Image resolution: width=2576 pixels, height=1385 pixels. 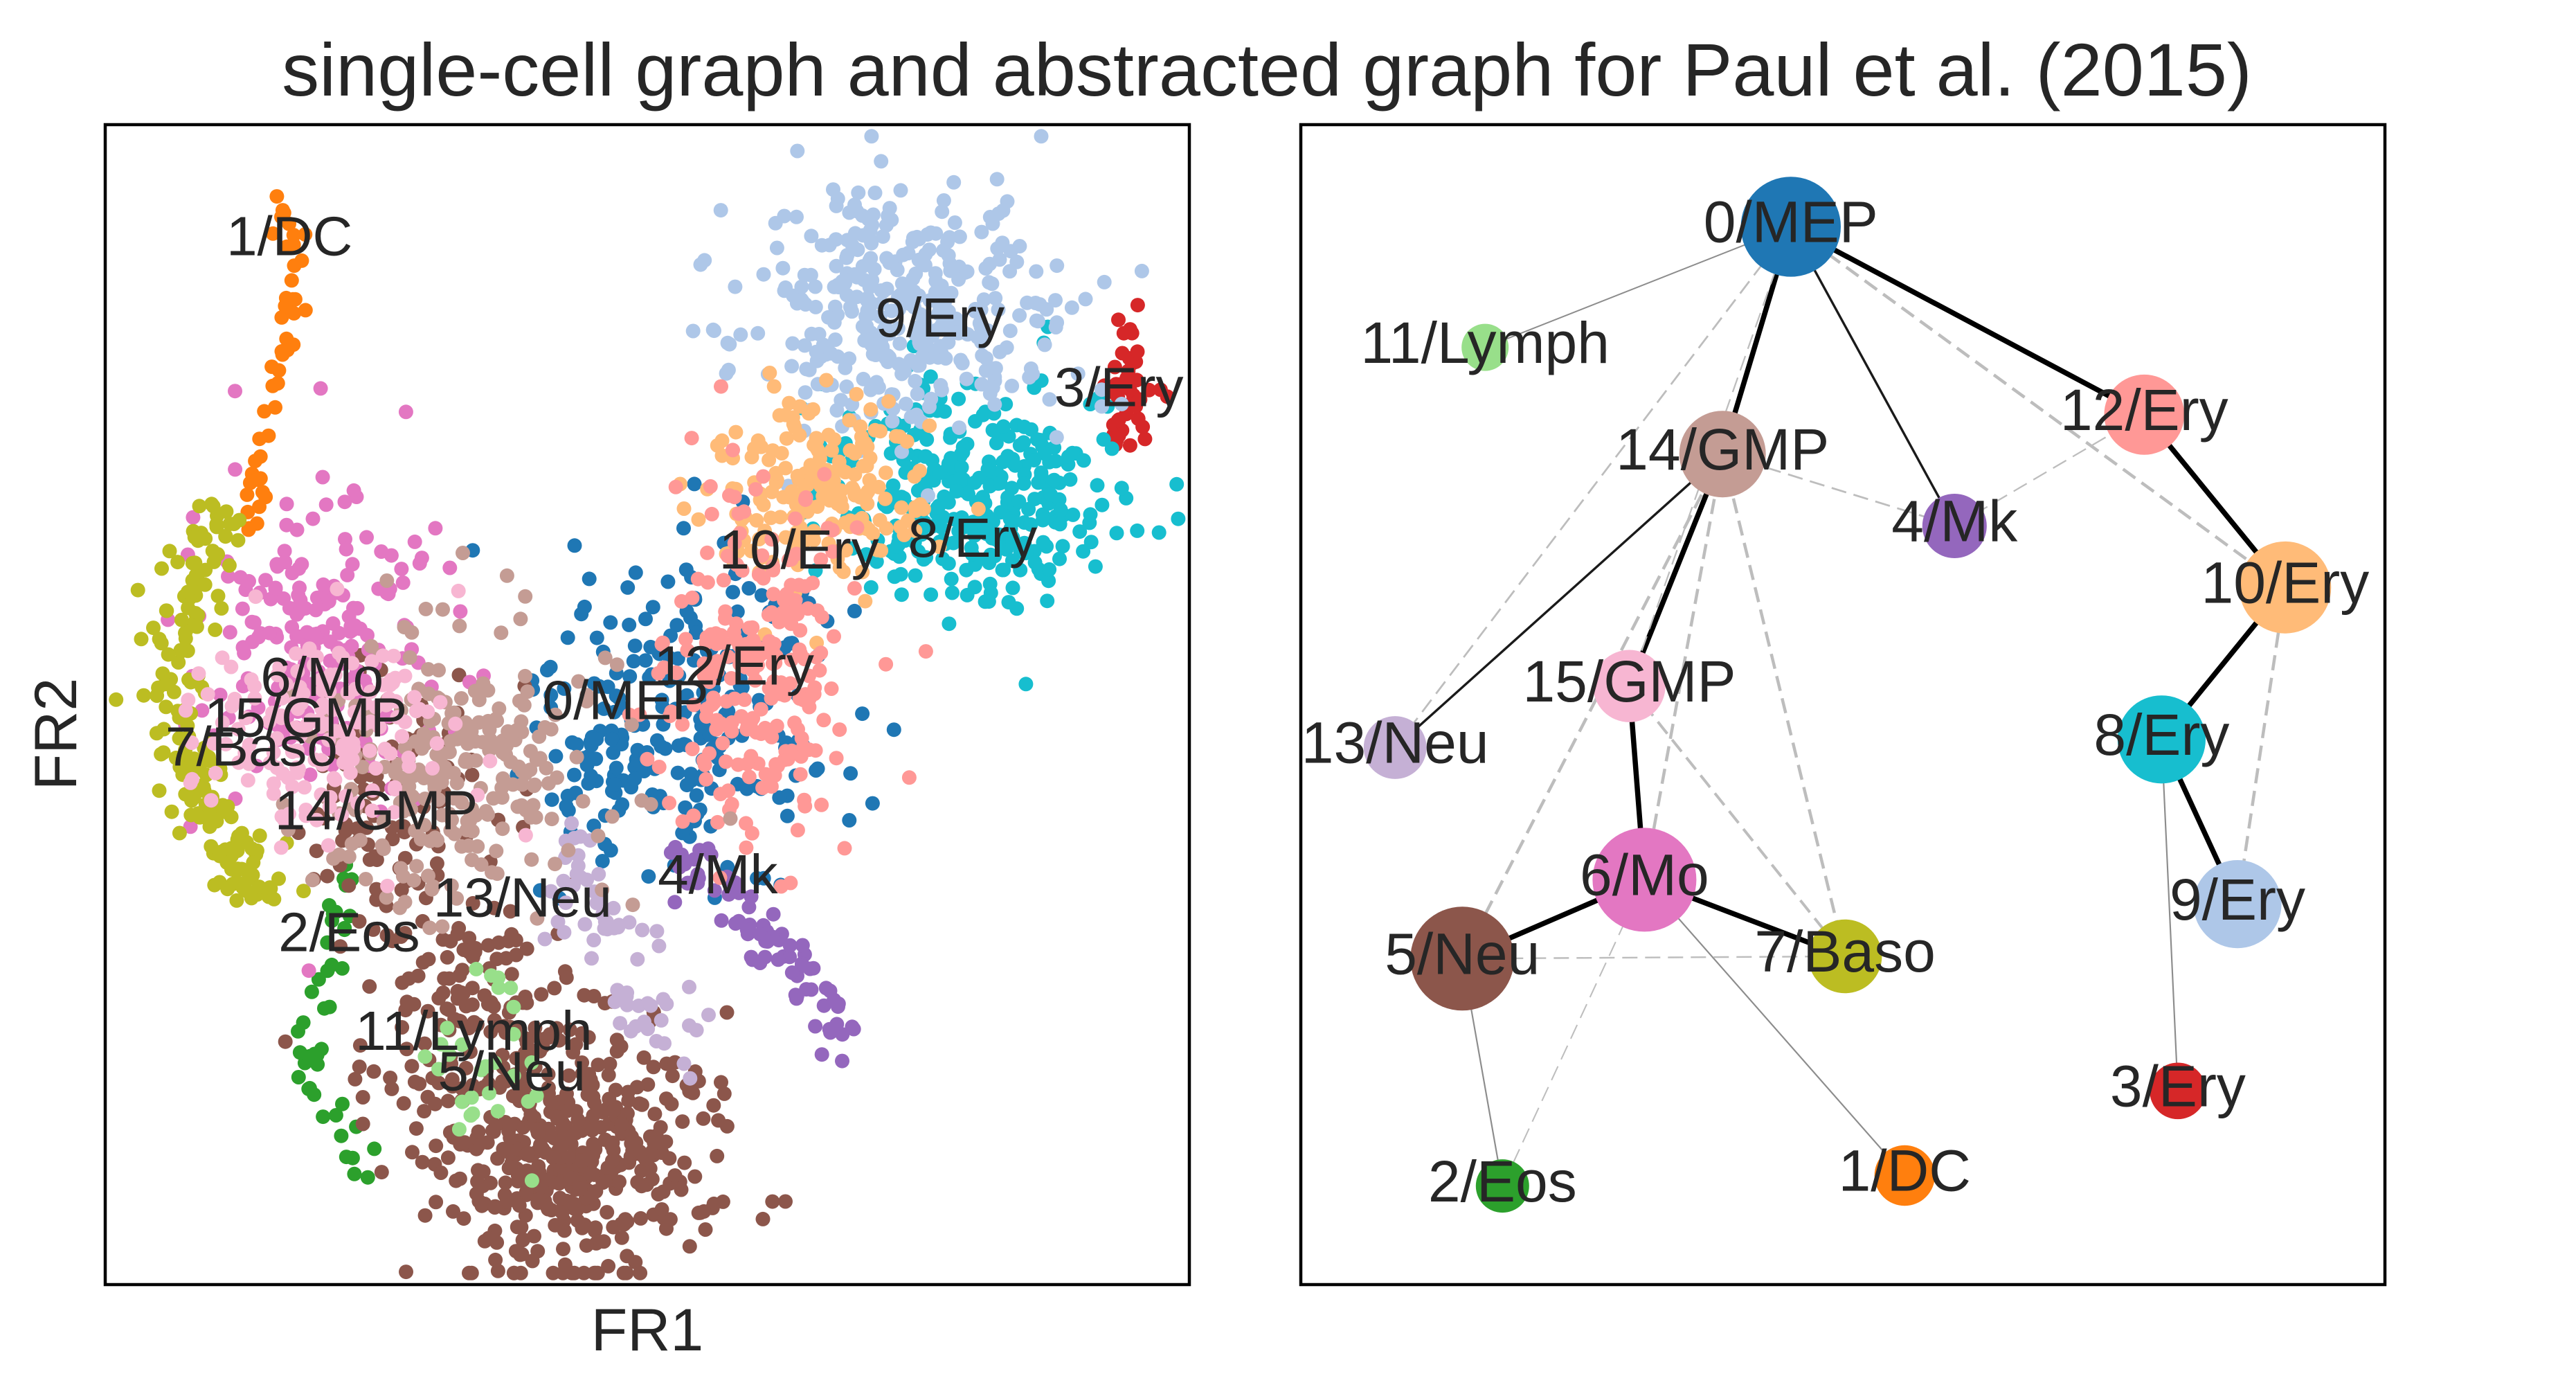 I want to click on cluster-label-6: 6/Mo, so click(x=322, y=677).